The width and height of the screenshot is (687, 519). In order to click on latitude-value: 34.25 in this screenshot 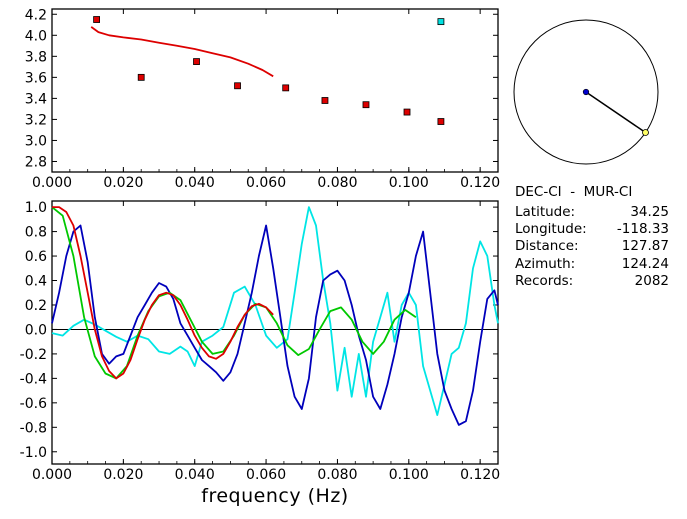, I will do `click(649, 212)`.